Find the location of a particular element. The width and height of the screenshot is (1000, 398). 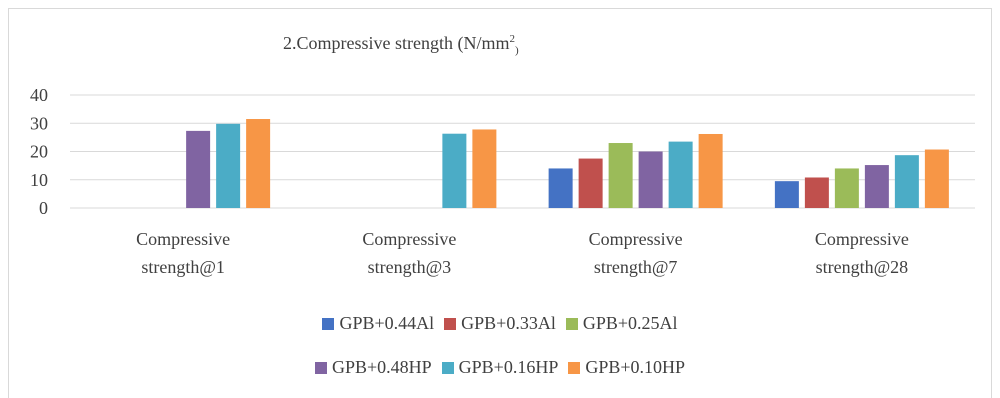

legend-item: GPB+0.25Al is located at coordinates (621, 323).